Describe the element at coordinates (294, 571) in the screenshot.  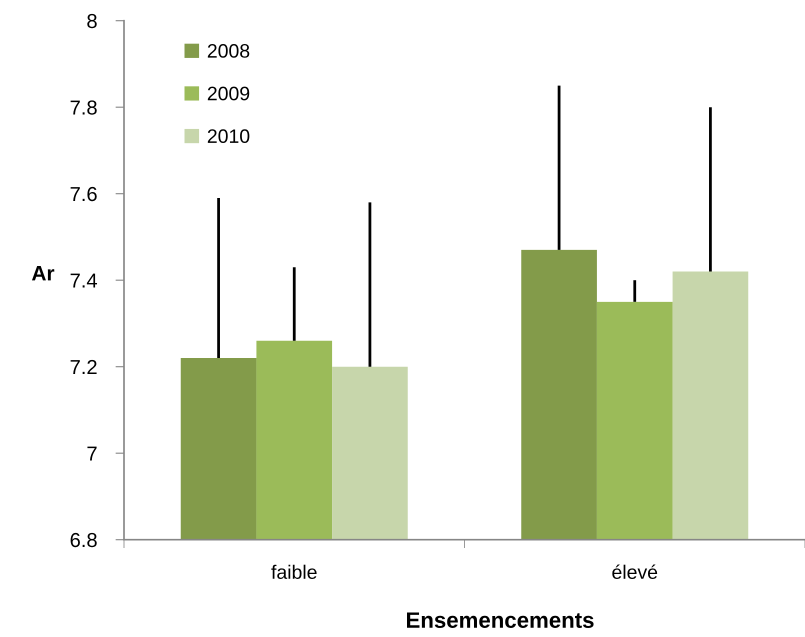
I see `x-tick-label: faible` at that location.